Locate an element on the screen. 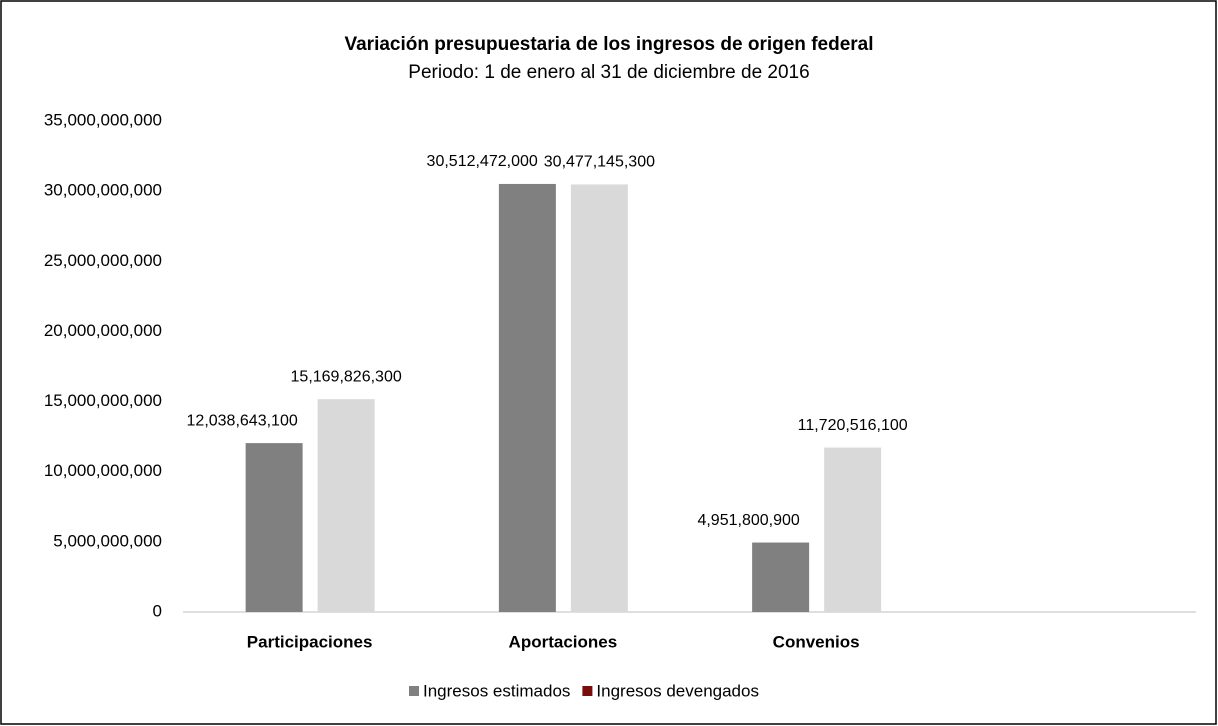  data-label: 30,477,145,300 is located at coordinates (599, 162).